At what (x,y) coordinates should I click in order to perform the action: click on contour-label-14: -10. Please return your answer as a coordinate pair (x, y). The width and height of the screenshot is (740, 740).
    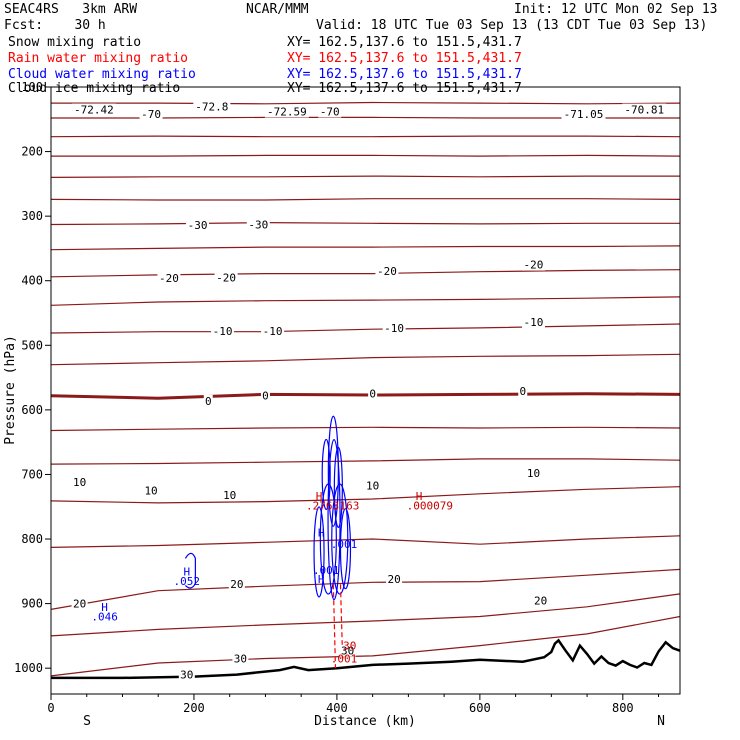
    Looking at the image, I should click on (273, 331).